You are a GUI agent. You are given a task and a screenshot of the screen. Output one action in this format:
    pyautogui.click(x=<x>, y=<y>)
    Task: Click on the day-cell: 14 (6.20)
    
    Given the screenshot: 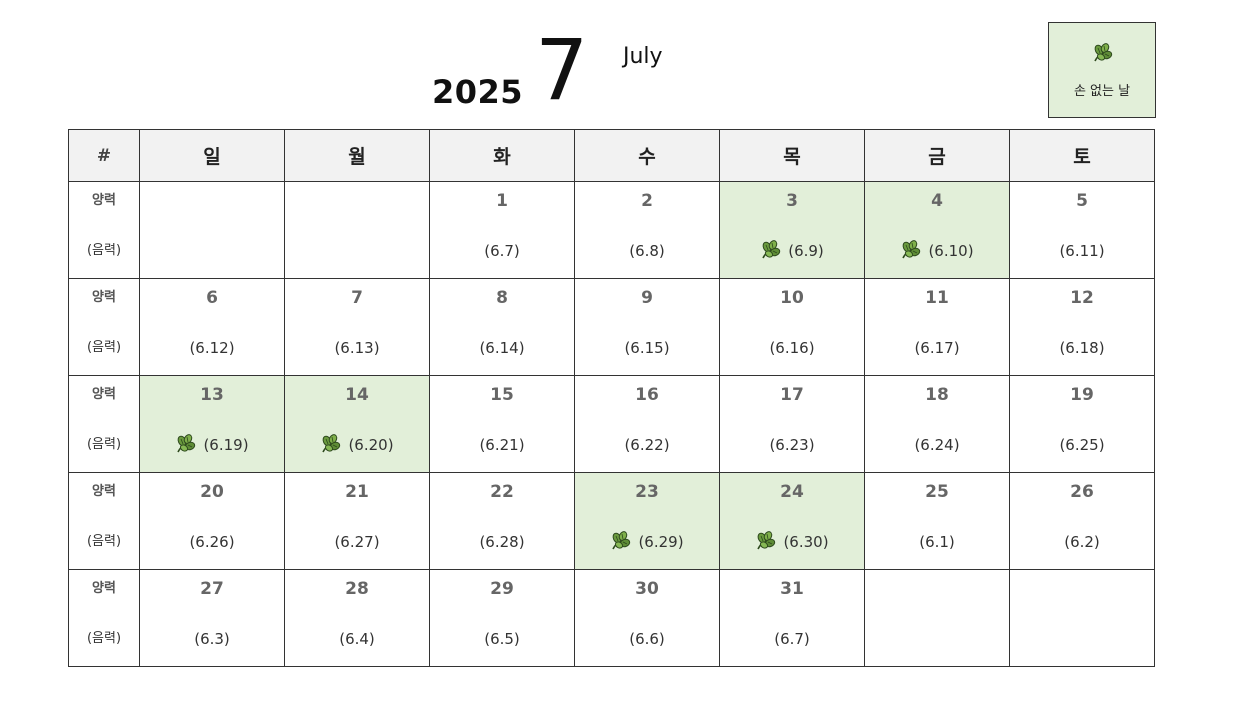 What is the action you would take?
    pyautogui.click(x=357, y=424)
    